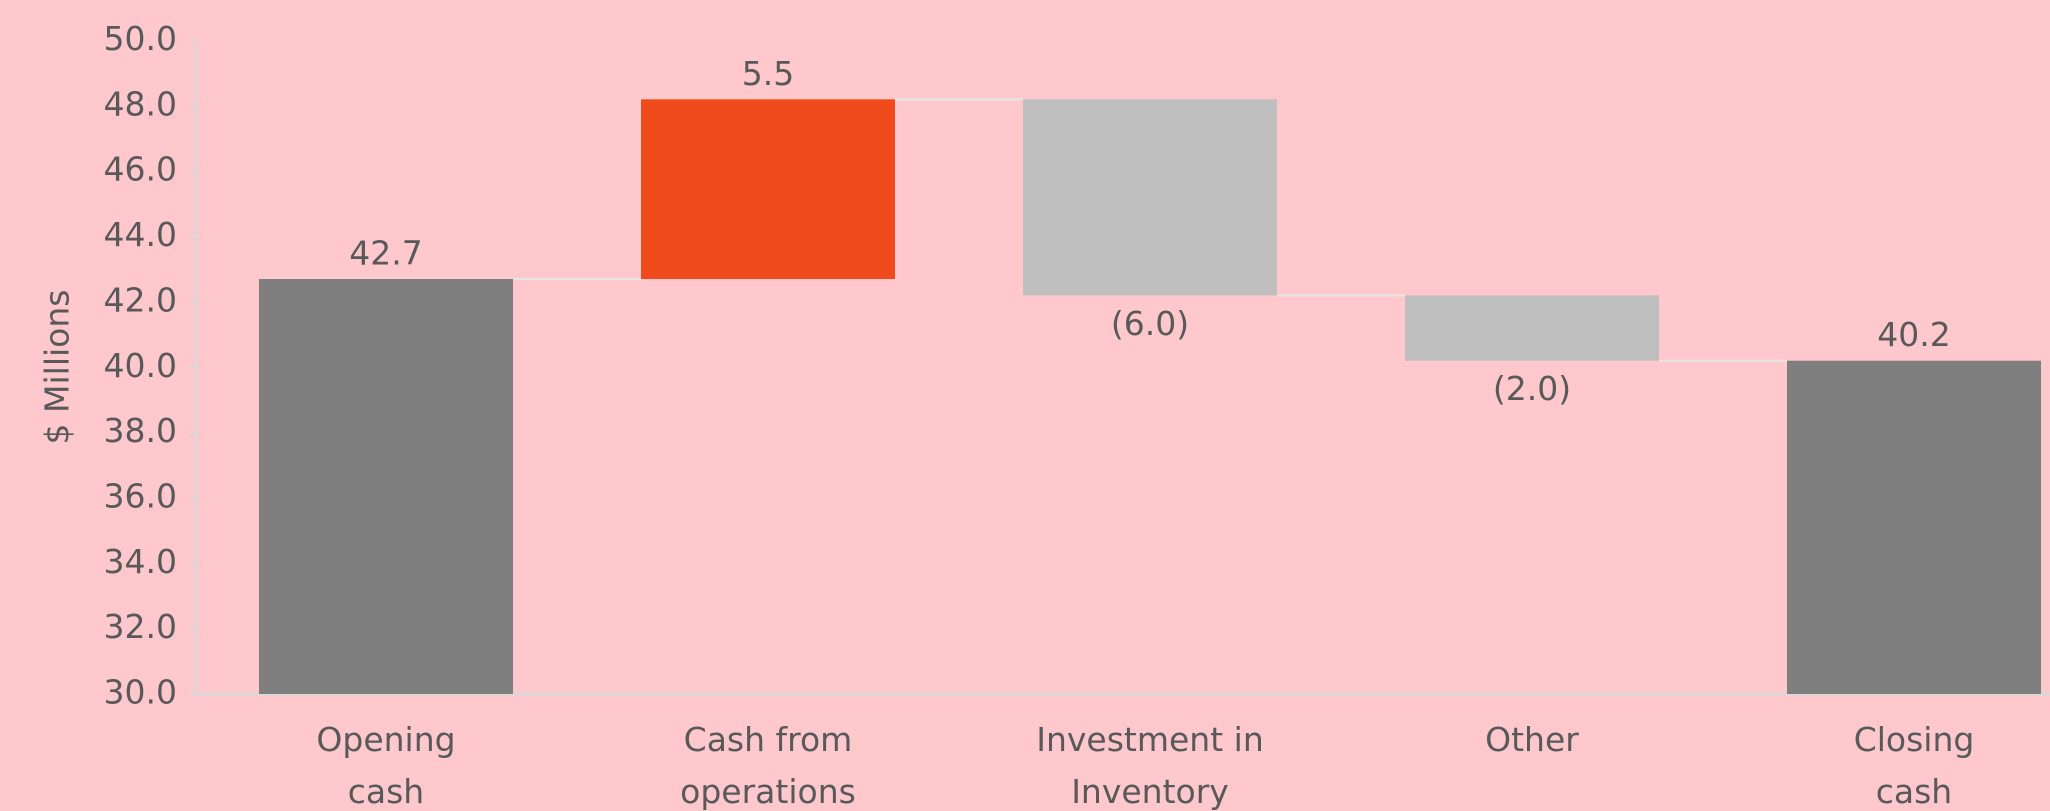 Image resolution: width=2050 pixels, height=811 pixels. Describe the element at coordinates (140, 626) in the screenshot. I see `y-tick-label: 32.0` at that location.